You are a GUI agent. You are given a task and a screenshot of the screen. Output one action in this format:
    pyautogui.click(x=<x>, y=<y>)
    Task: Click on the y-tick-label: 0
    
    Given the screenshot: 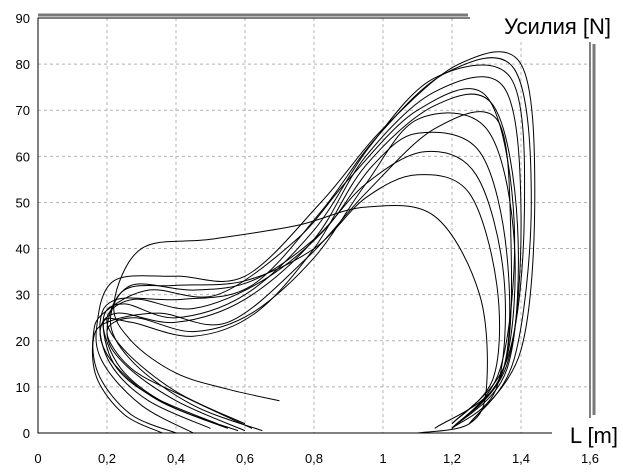 What is the action you would take?
    pyautogui.click(x=26, y=433)
    